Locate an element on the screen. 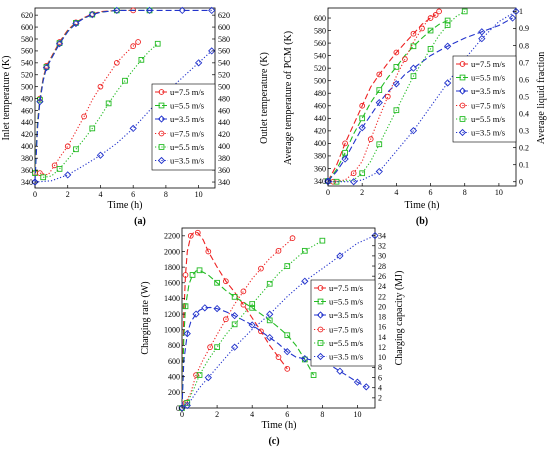  y-tick-label: 600 is located at coordinates (27, 27).